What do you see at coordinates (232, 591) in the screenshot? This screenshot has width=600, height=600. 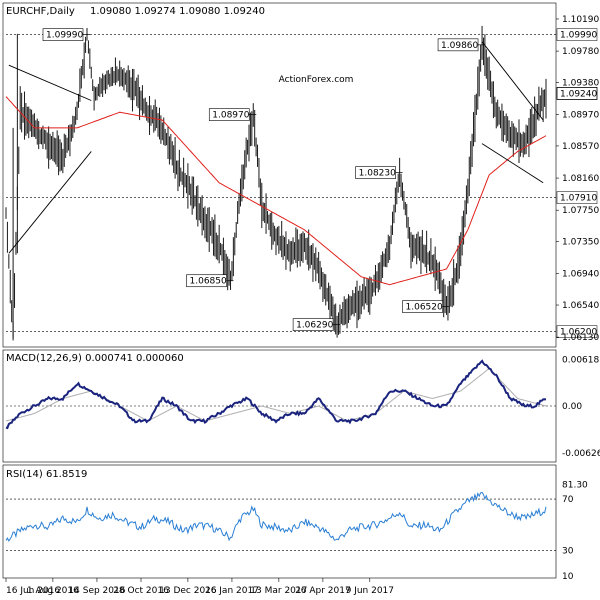 I see `x-tick-label: 26 Jan 2017` at bounding box center [232, 591].